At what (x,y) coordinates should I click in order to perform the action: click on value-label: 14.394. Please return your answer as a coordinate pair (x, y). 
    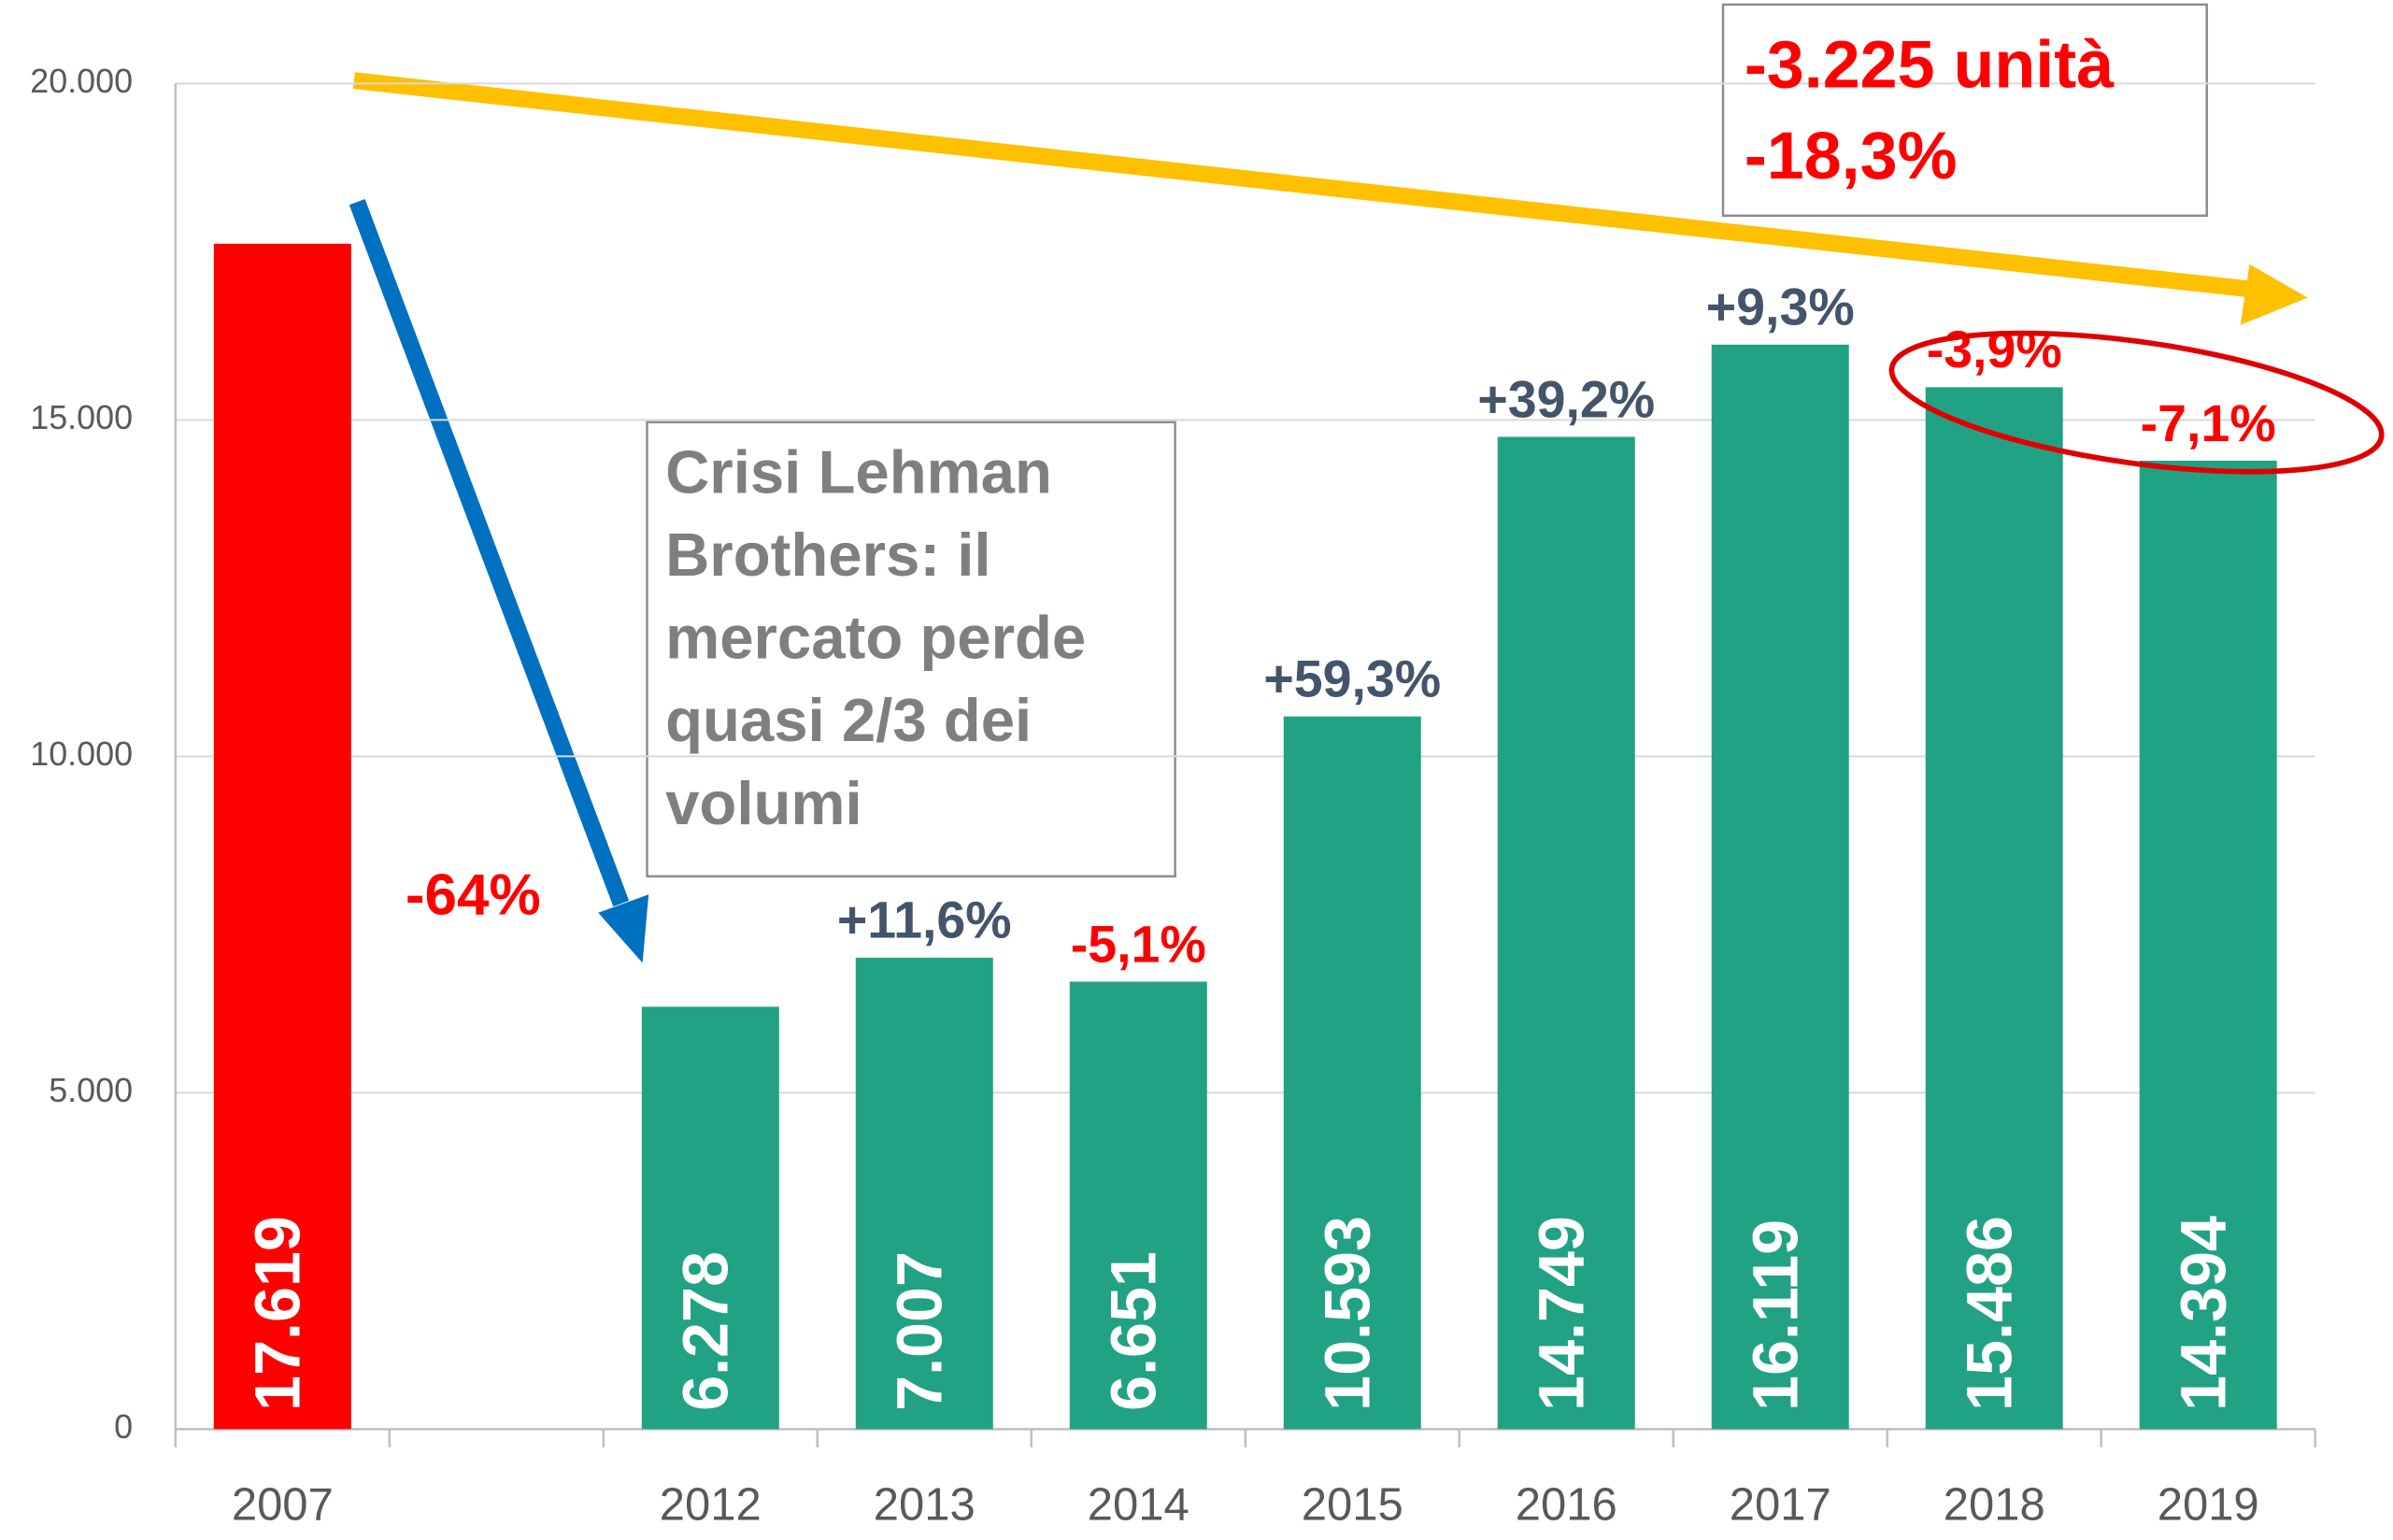
    Looking at the image, I should click on (2203, 1313).